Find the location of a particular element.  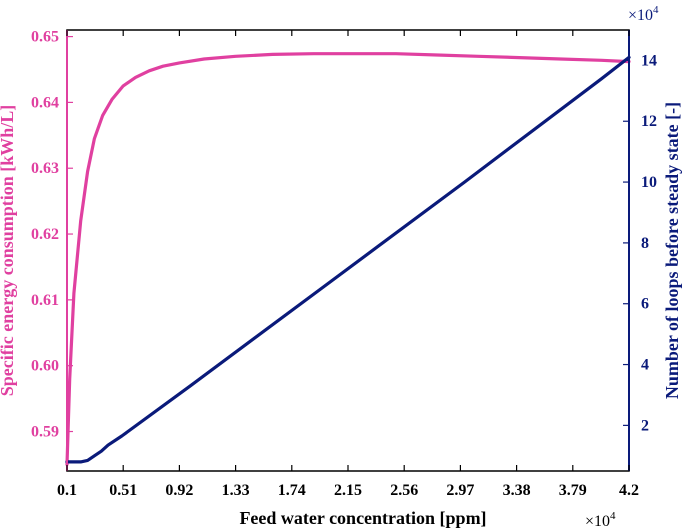

right-y-tick-label: 2 is located at coordinates (645, 425).